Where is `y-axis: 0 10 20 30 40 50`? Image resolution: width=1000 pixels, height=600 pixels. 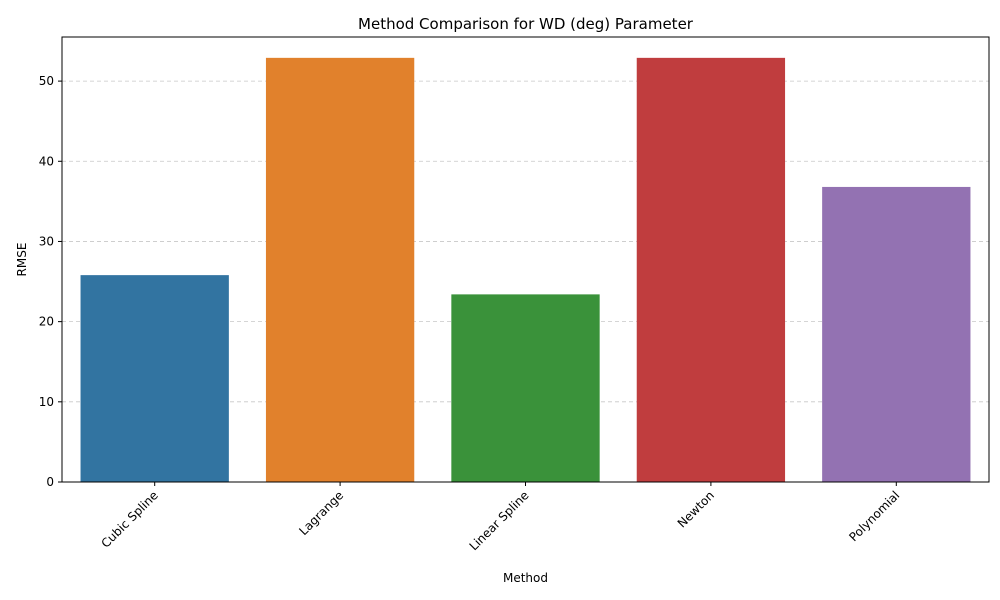 y-axis: 0 10 20 30 40 50 is located at coordinates (50, 281).